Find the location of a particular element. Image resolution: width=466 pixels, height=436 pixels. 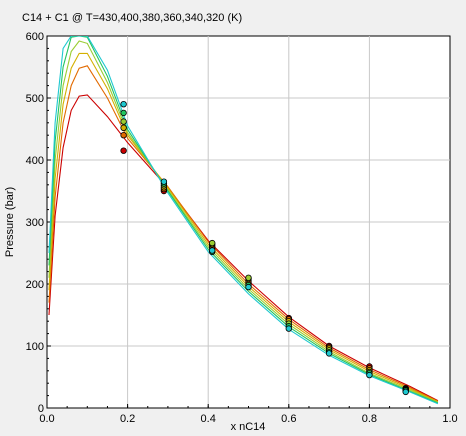

x-tick-label: 0.4 is located at coordinates (208, 419).